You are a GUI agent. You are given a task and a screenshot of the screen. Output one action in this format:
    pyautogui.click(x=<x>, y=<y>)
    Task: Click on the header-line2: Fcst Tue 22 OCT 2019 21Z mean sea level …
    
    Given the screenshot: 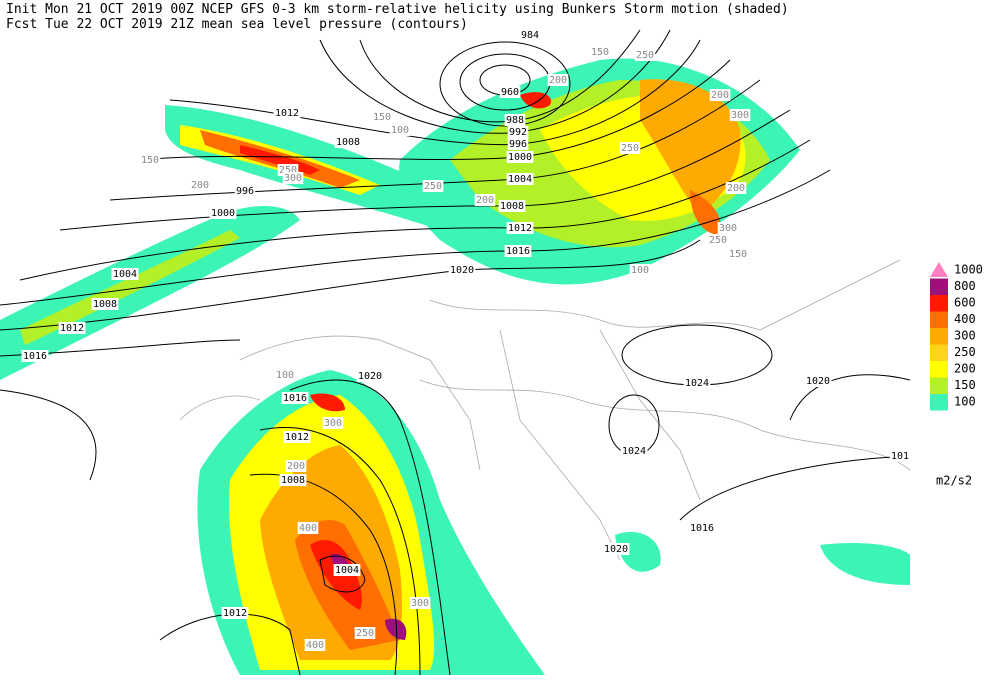 What is the action you would take?
    pyautogui.click(x=237, y=24)
    